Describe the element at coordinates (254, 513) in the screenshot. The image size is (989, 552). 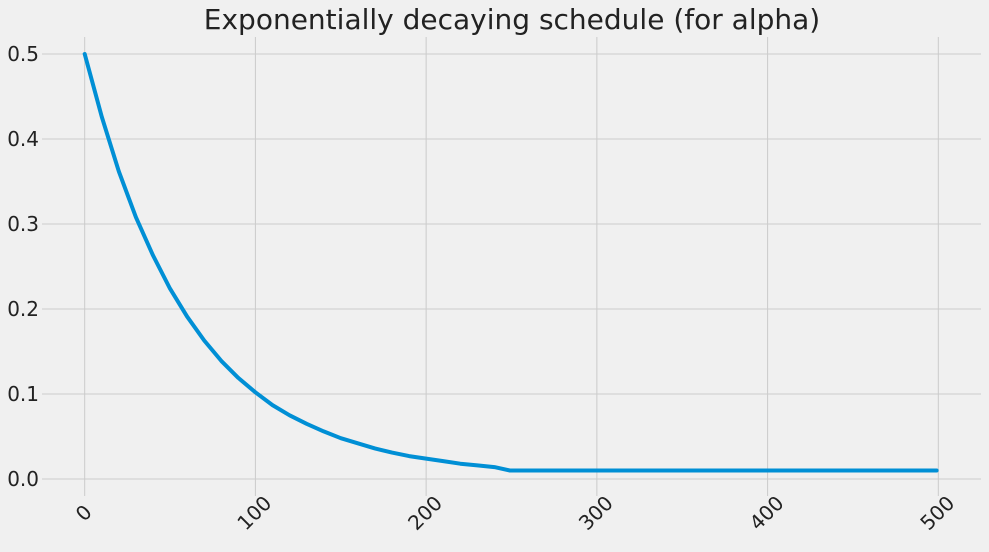
I see `x-tick-label: 100` at that location.